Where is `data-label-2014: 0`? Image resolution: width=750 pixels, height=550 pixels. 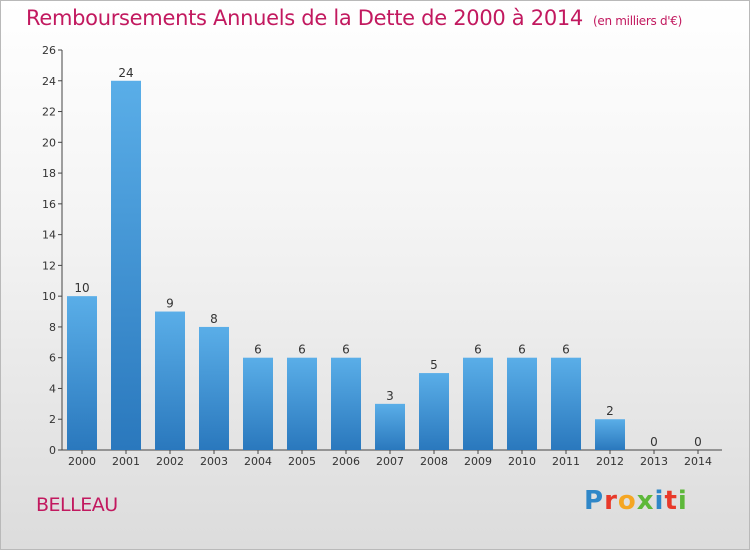 data-label-2014: 0 is located at coordinates (698, 442).